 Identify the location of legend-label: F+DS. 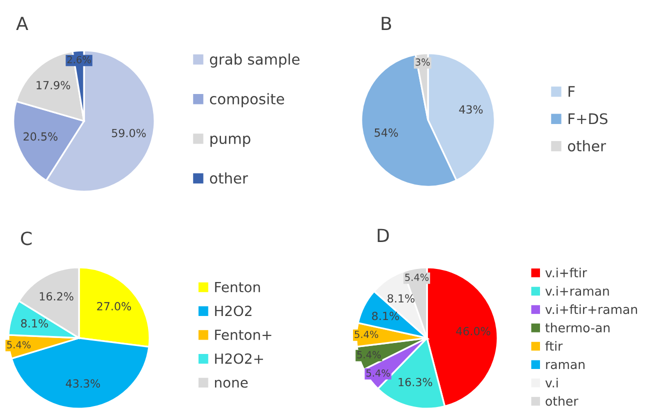
(588, 118).